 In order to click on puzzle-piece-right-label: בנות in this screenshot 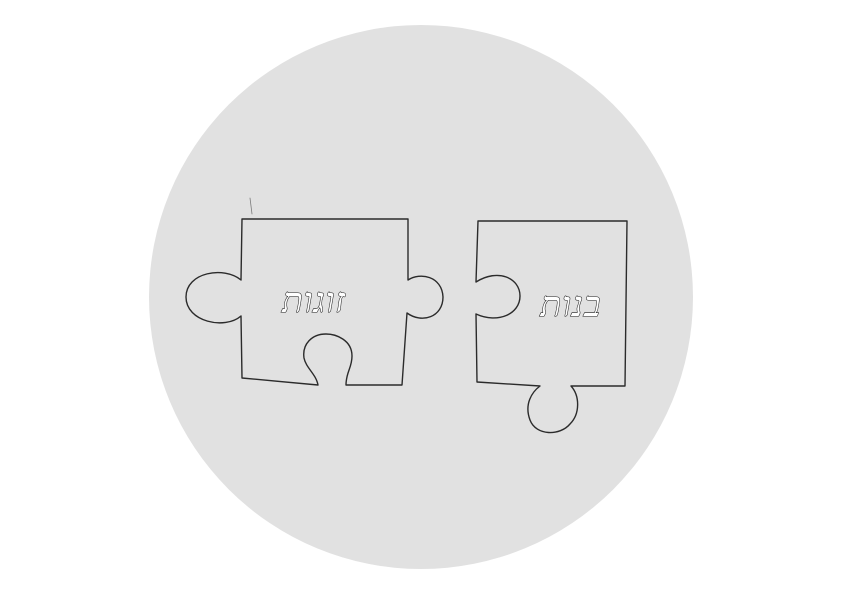, I will do `click(571, 305)`.